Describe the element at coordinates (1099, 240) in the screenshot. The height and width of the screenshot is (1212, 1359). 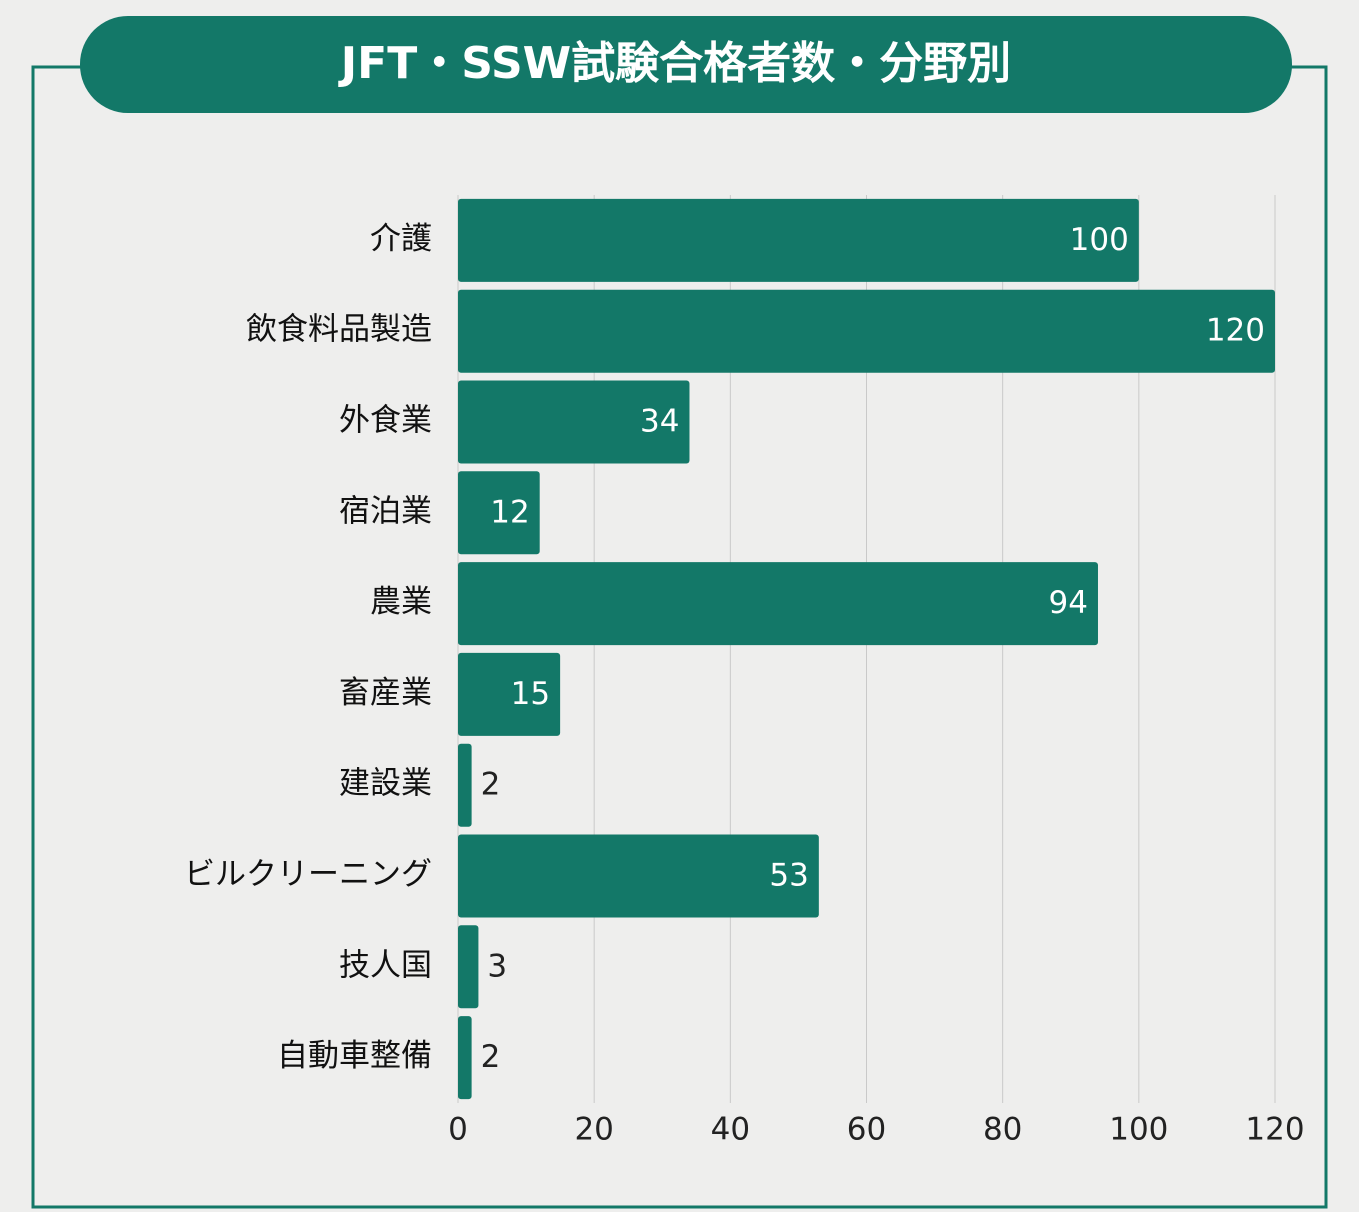
I see `value-label: 100` at that location.